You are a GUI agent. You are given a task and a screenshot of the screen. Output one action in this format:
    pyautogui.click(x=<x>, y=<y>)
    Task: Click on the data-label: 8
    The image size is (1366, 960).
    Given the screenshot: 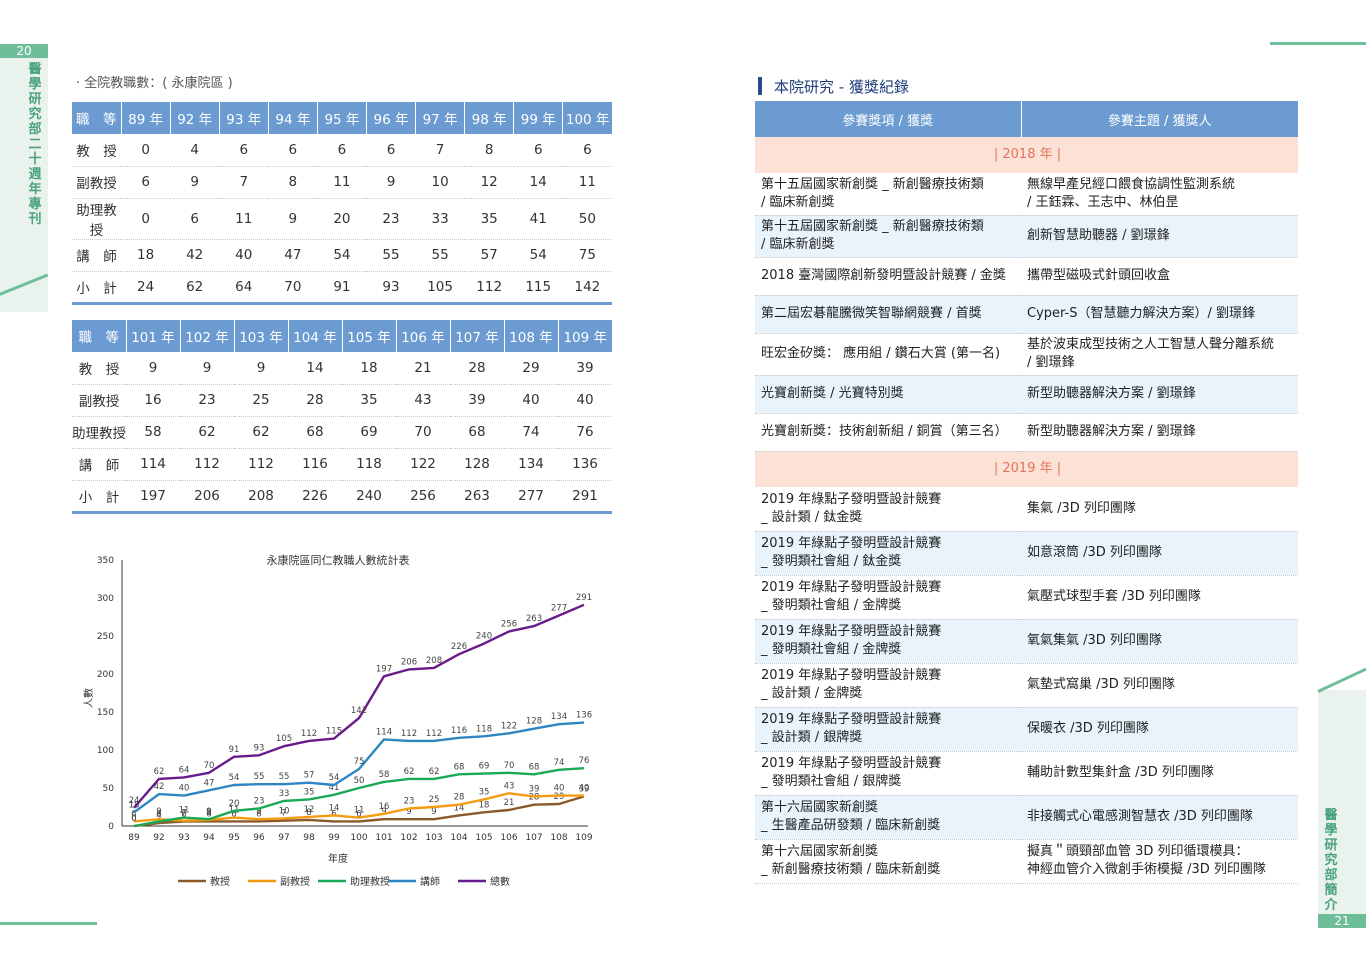 What is the action you would take?
    pyautogui.click(x=208, y=813)
    